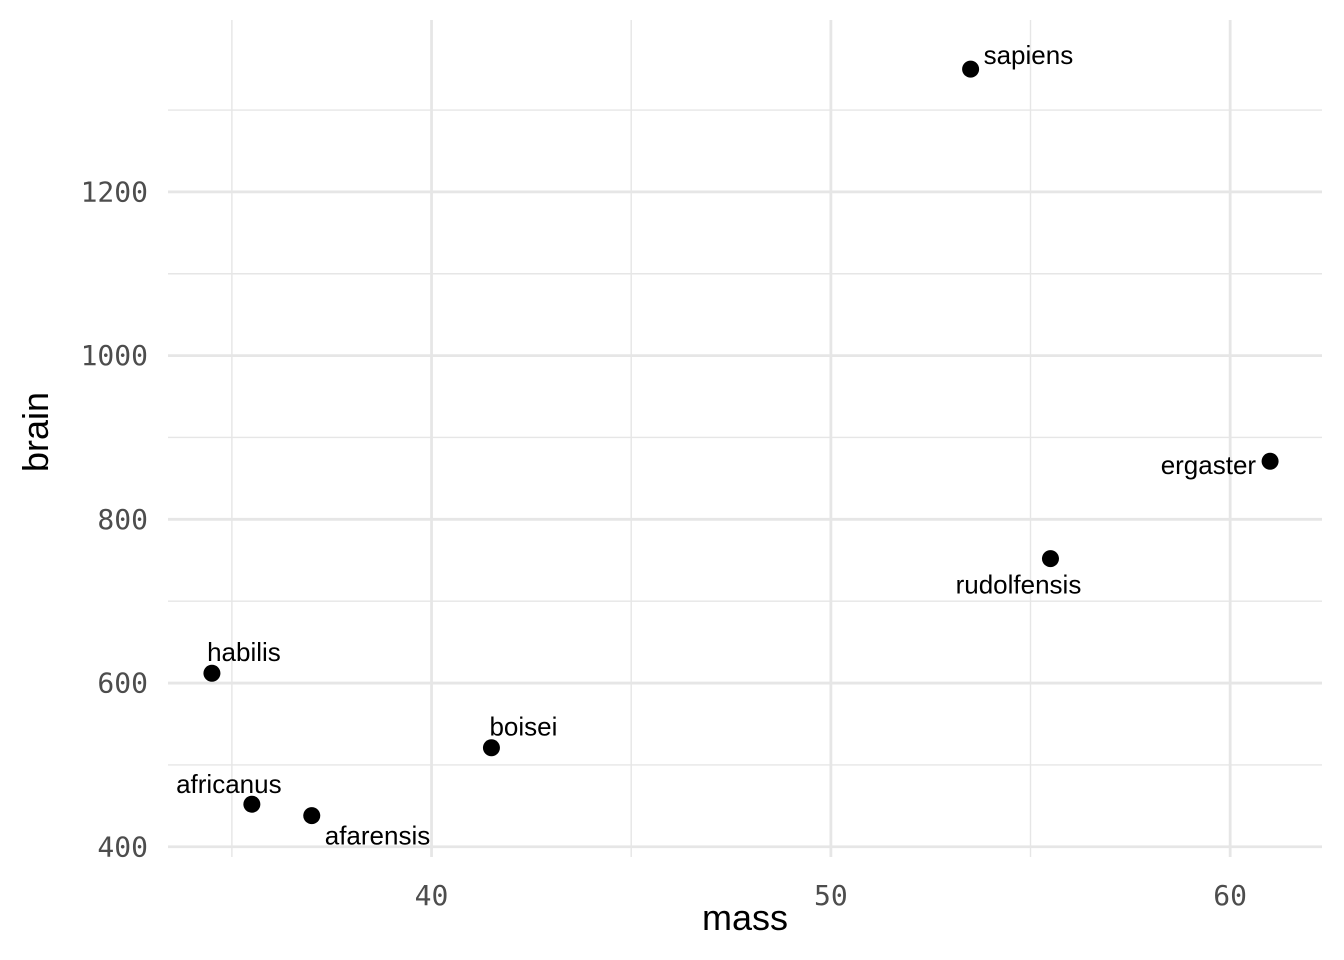 Image resolution: width=1344 pixels, height=960 pixels. What do you see at coordinates (1029, 55) in the screenshot?
I see `point-label-sapiens: sapiens` at bounding box center [1029, 55].